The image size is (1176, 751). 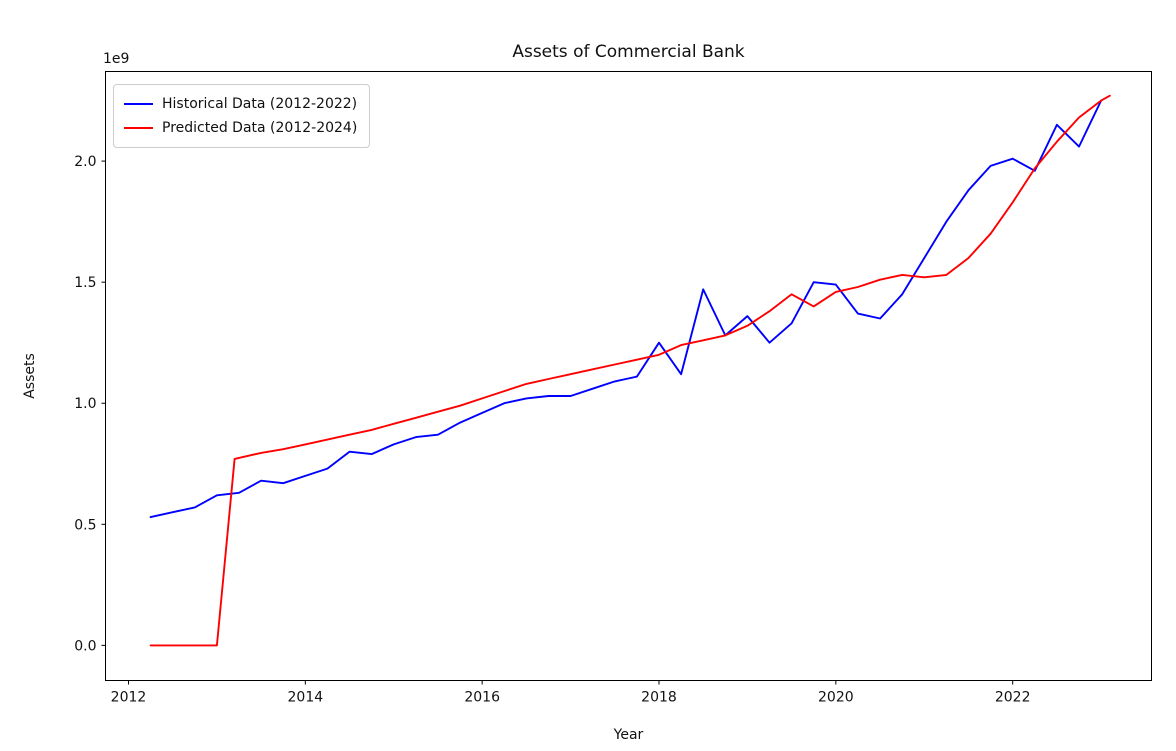 I want to click on historical-line-swatch, so click(x=138, y=104).